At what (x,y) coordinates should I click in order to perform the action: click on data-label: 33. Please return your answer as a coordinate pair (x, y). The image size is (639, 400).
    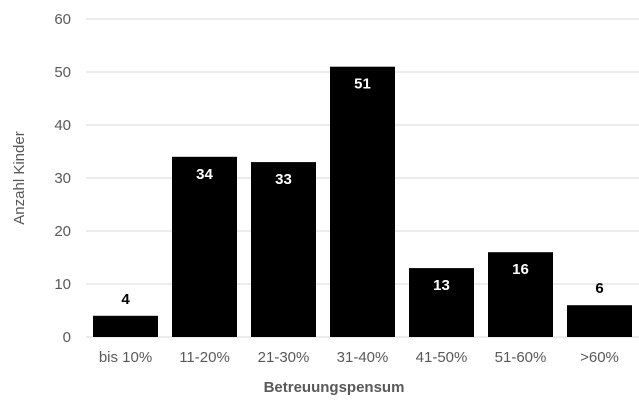
    Looking at the image, I should click on (283, 179).